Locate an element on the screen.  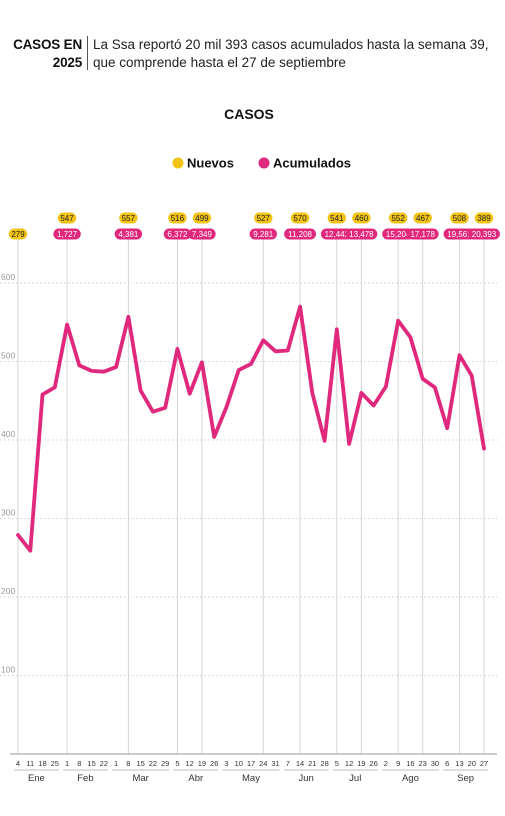
ytick-label-400: 400 is located at coordinates (8, 434).